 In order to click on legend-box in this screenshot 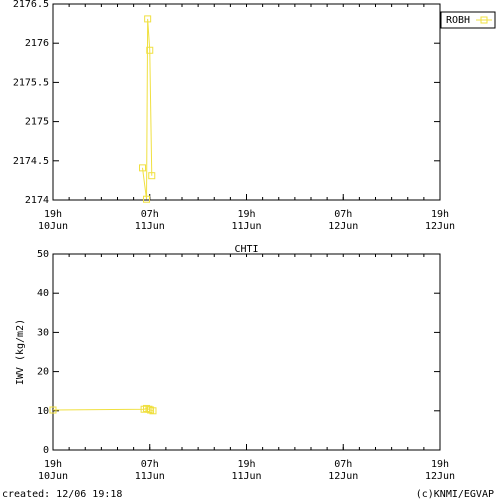, I will do `click(468, 20)`.